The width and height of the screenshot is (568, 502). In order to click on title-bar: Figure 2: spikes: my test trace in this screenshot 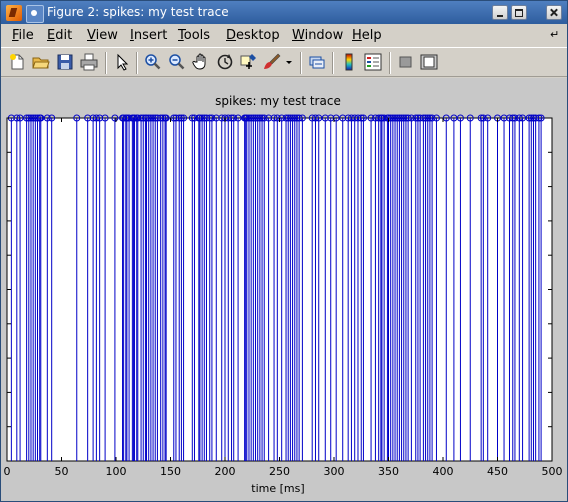, I will do `click(284, 12)`.